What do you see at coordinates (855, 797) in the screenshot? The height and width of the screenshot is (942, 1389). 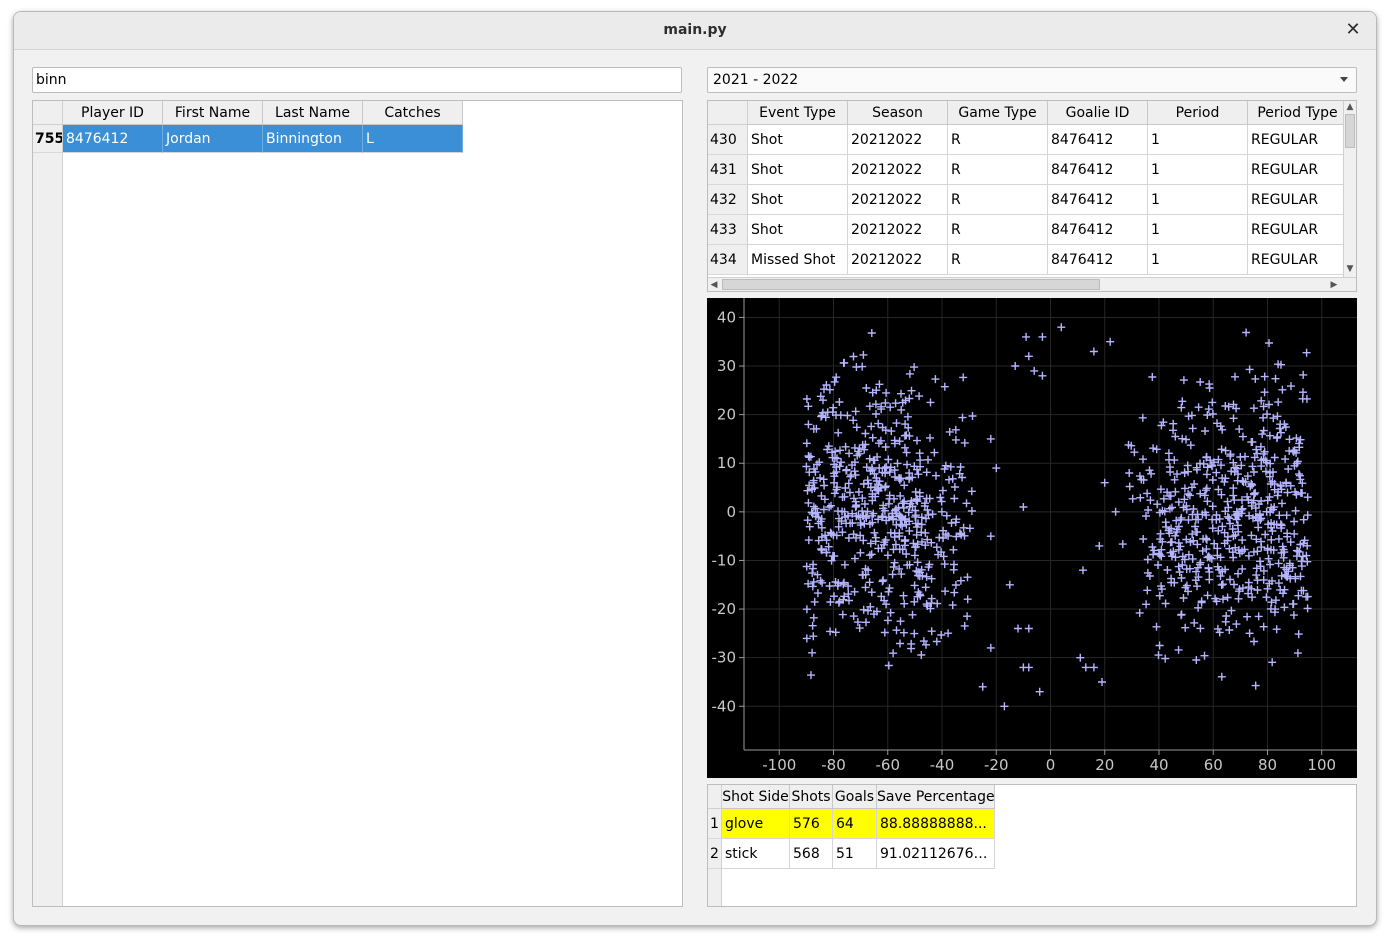 I see `column-header: Goals` at bounding box center [855, 797].